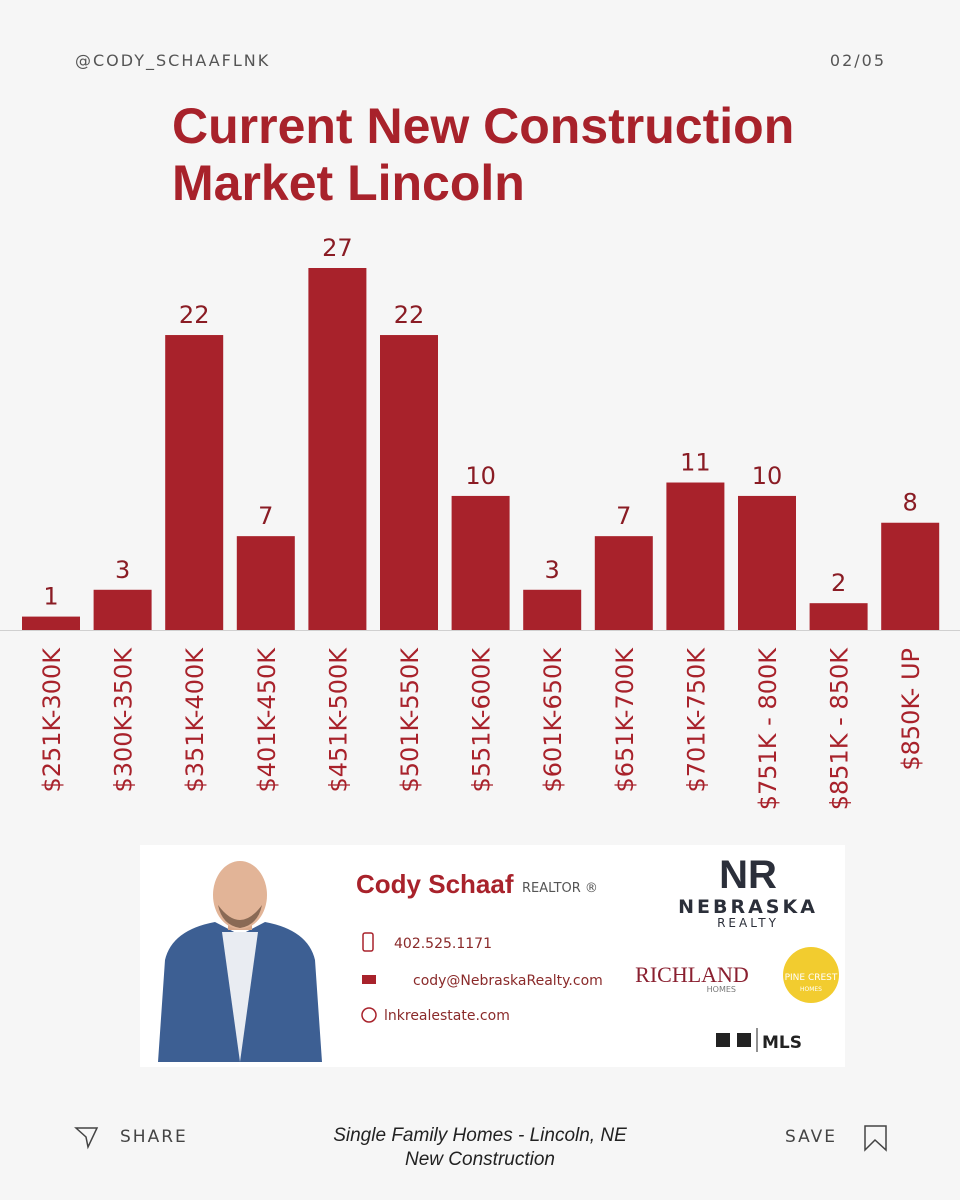 The height and width of the screenshot is (1200, 960). What do you see at coordinates (782, 1043) in the screenshot?
I see `logo-mls: MLS` at bounding box center [782, 1043].